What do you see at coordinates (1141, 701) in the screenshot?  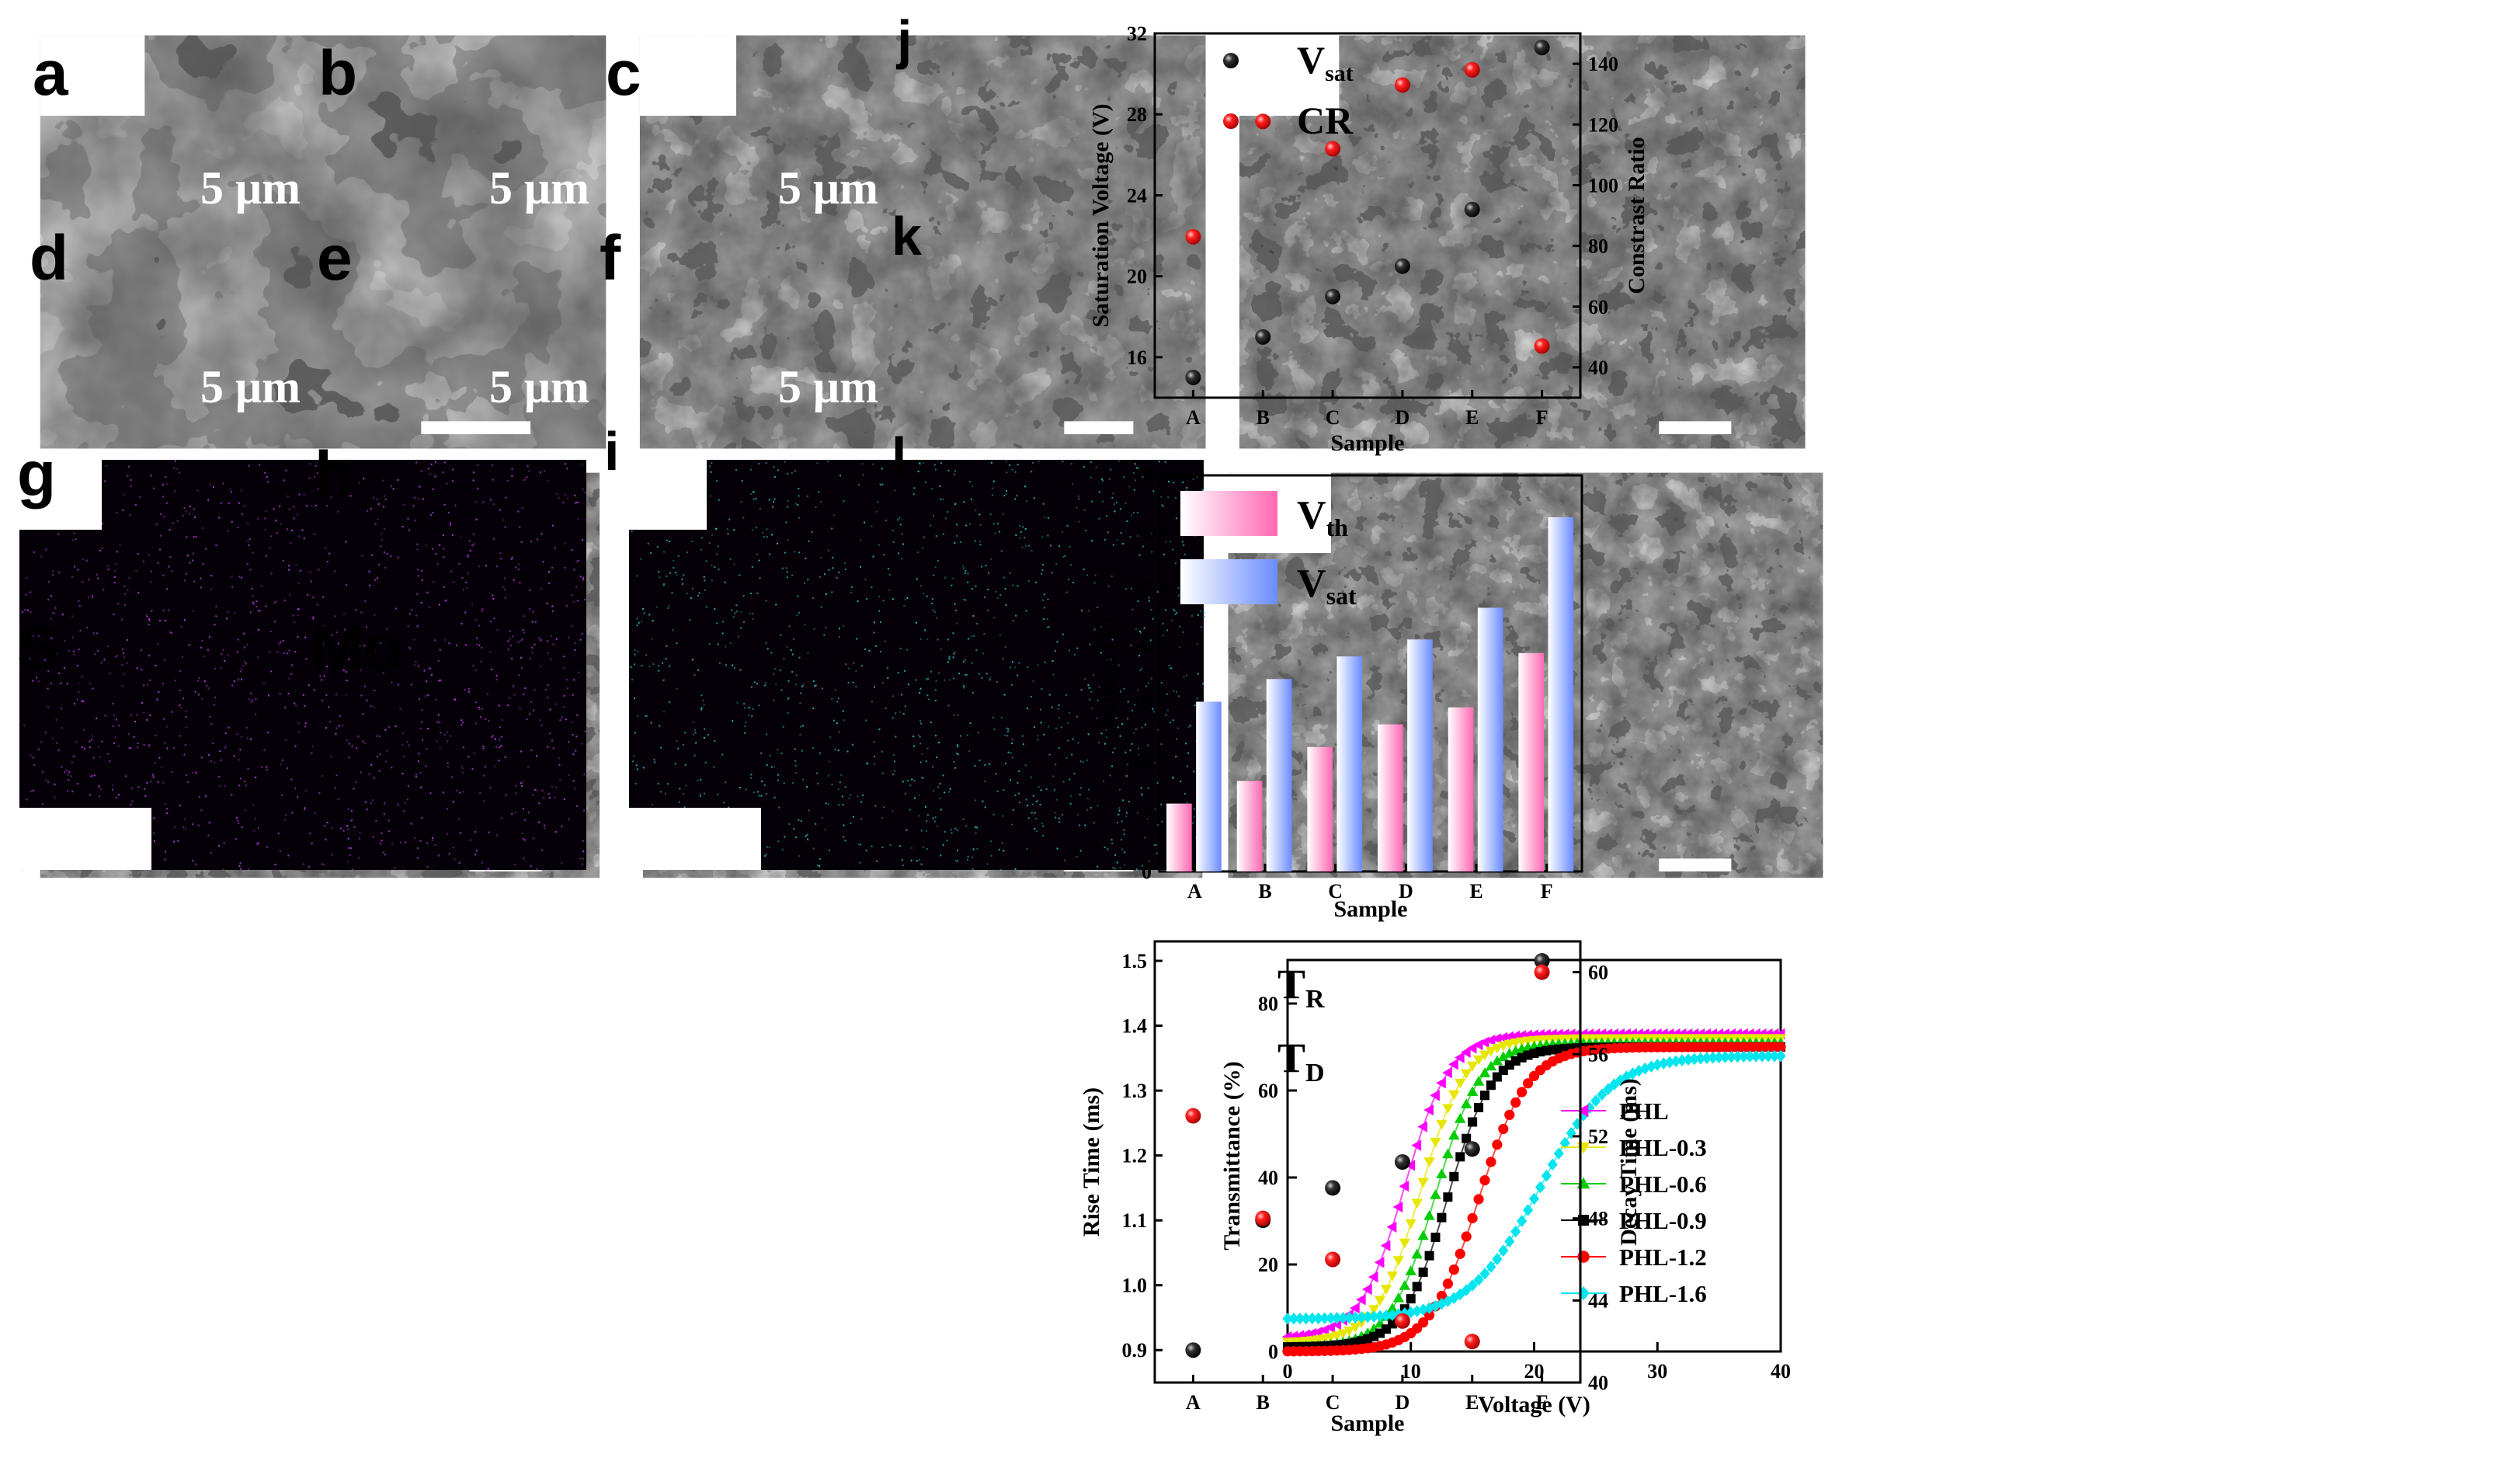 I see `y-tick-label: 15` at bounding box center [1141, 701].